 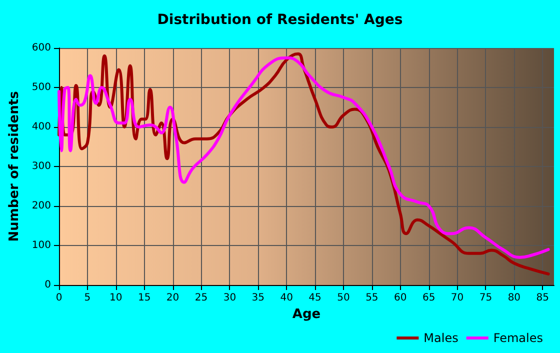 What do you see at coordinates (286, 298) in the screenshot?
I see `x-tick-label: 40` at bounding box center [286, 298].